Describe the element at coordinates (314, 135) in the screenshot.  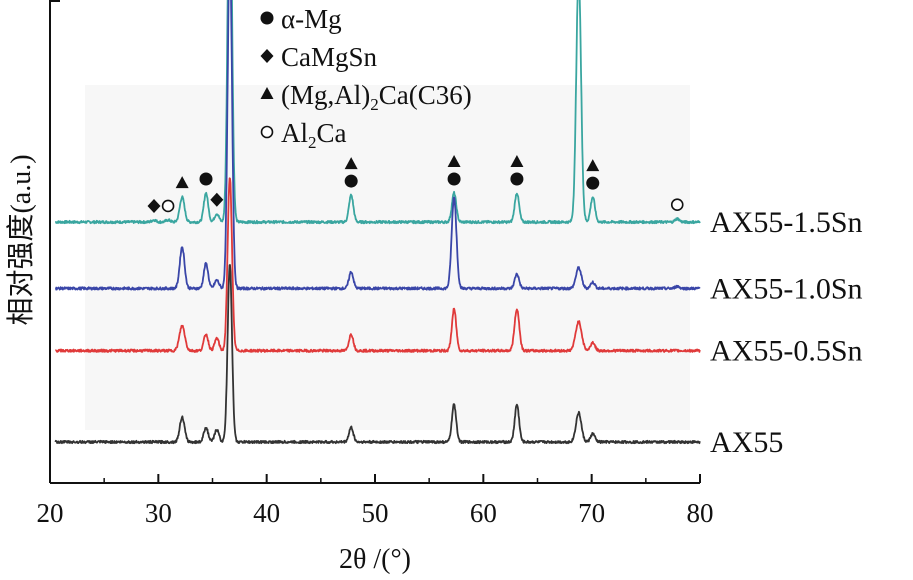
I see `legend-label: Al2Ca` at that location.